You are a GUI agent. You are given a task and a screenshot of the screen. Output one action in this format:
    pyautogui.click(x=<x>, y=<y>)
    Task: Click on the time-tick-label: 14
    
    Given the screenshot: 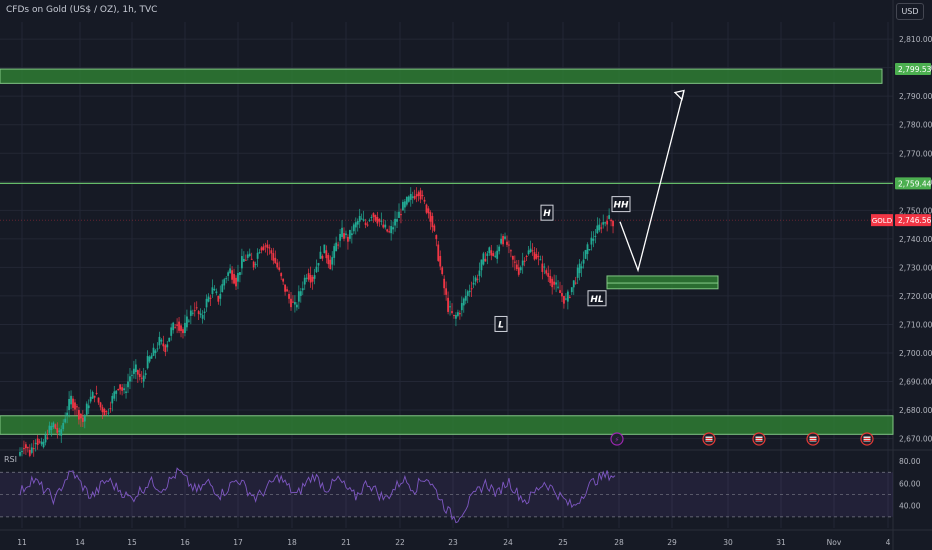 What is the action you would take?
    pyautogui.click(x=80, y=542)
    